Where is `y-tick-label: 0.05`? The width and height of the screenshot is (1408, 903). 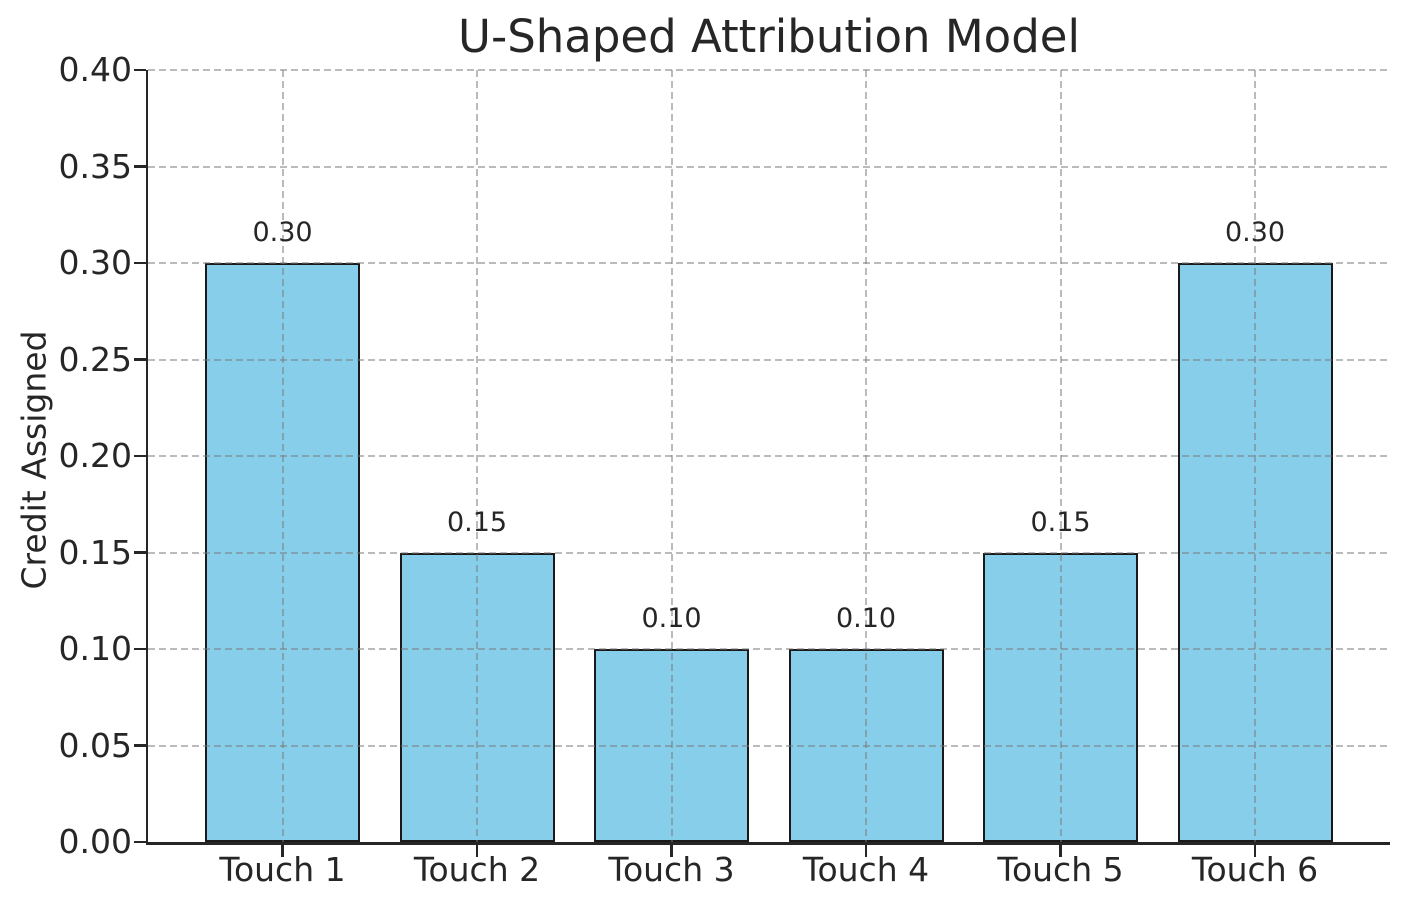
y-tick-label: 0.05 is located at coordinates (95, 745).